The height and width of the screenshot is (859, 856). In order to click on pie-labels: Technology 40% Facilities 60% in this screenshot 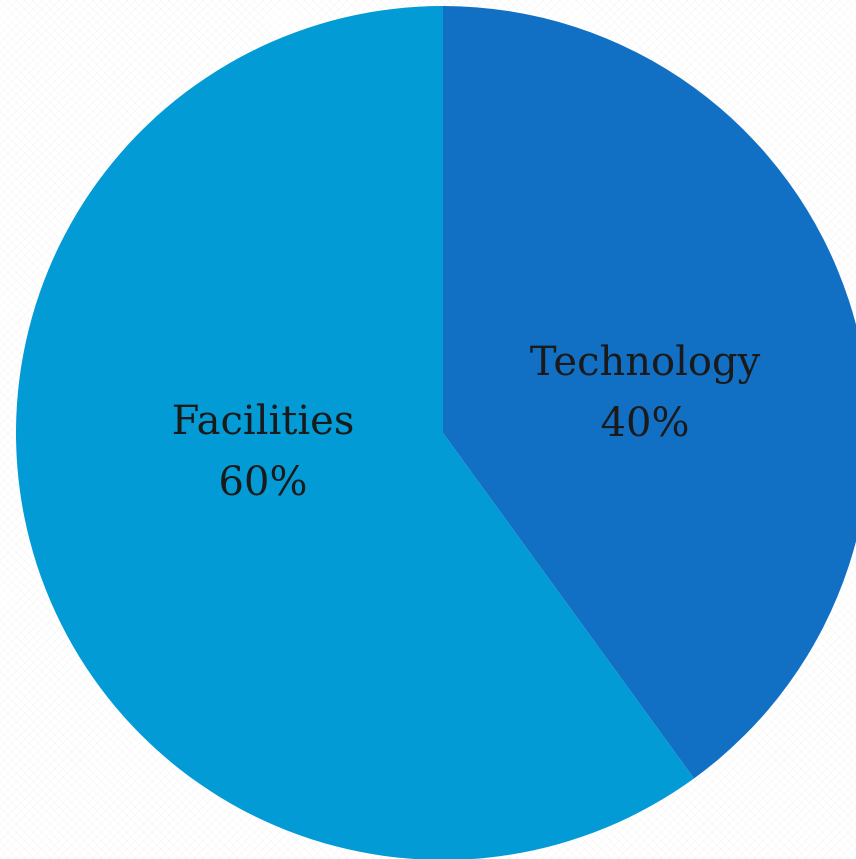, I will do `click(466, 422)`.